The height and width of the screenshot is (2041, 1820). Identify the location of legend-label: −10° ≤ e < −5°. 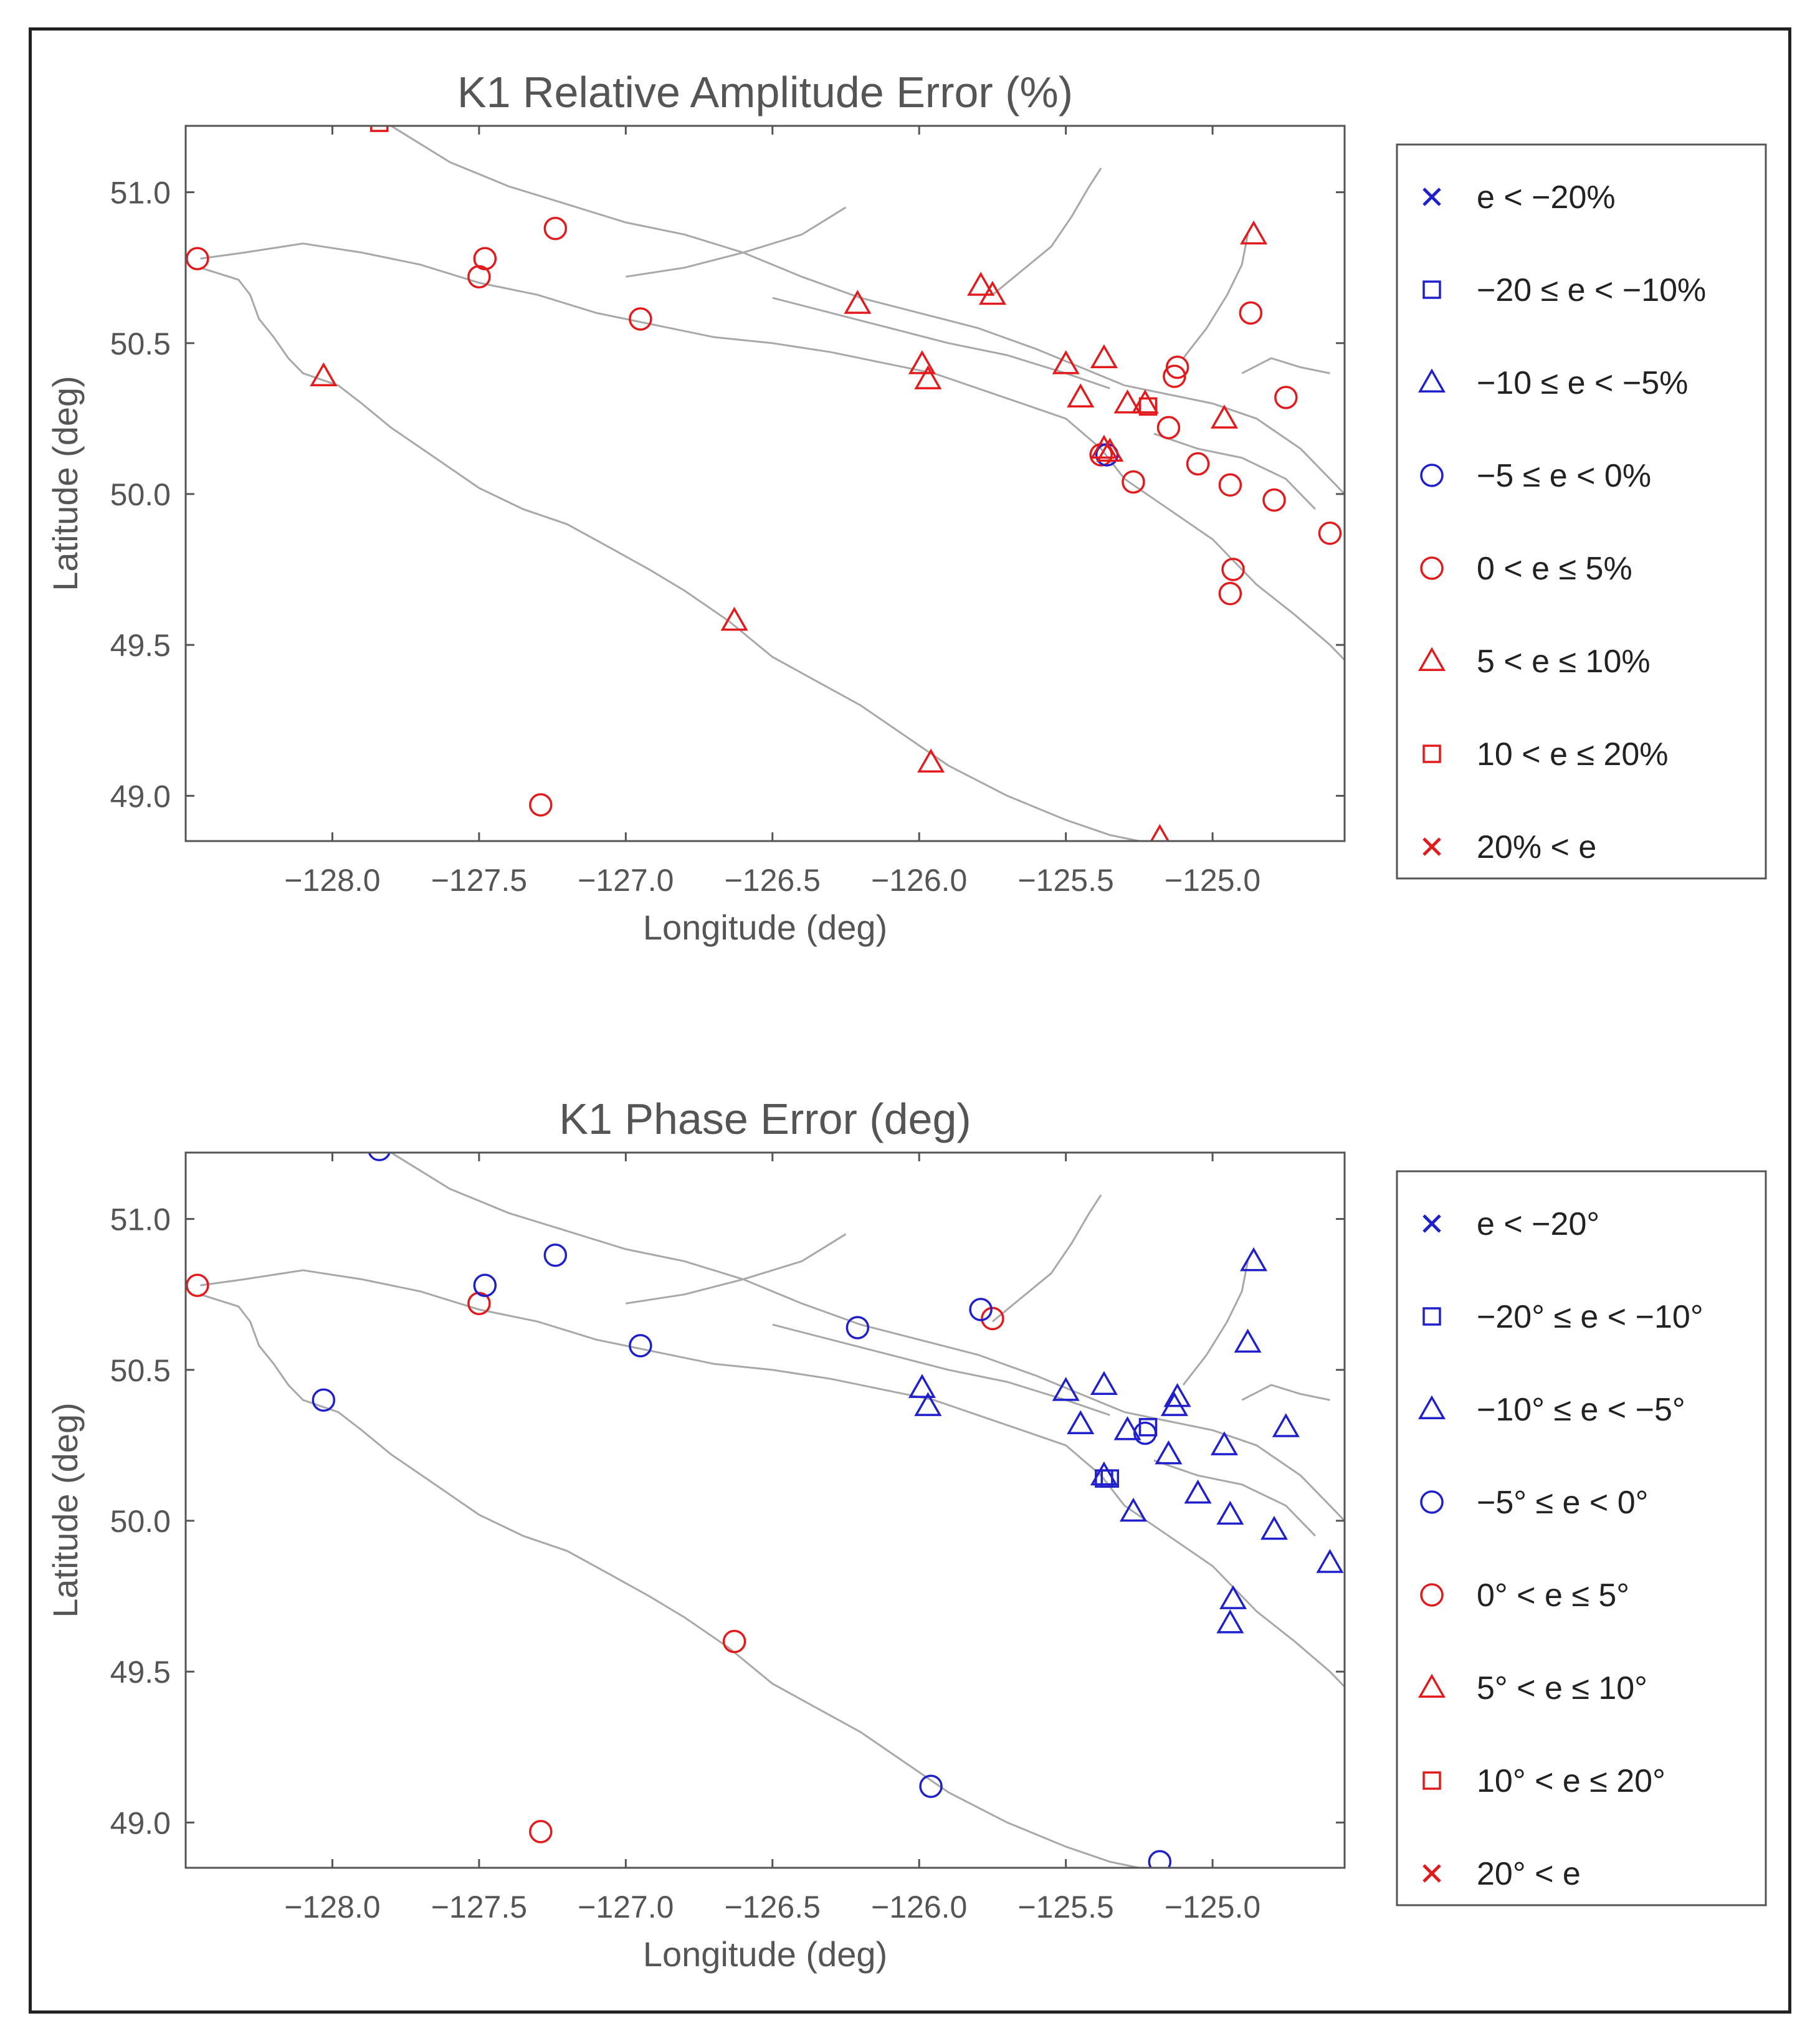
(1581, 1410).